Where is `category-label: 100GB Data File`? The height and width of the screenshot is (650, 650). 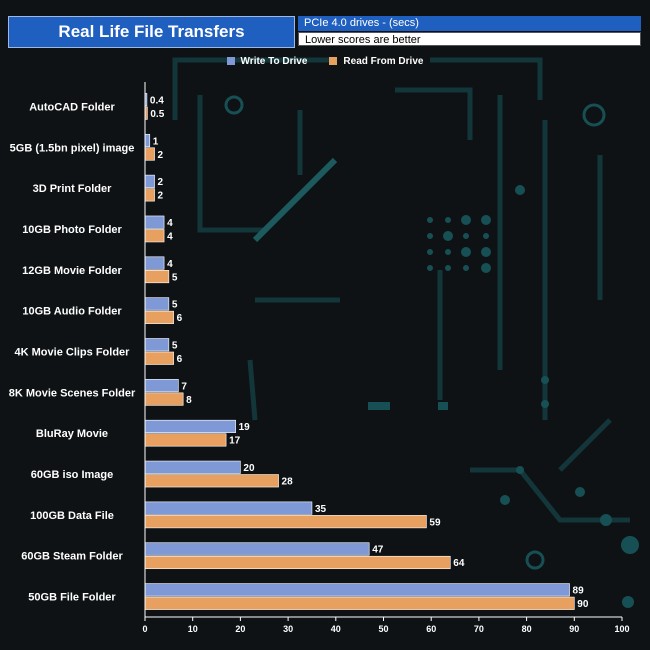 category-label: 100GB Data File is located at coordinates (72, 516).